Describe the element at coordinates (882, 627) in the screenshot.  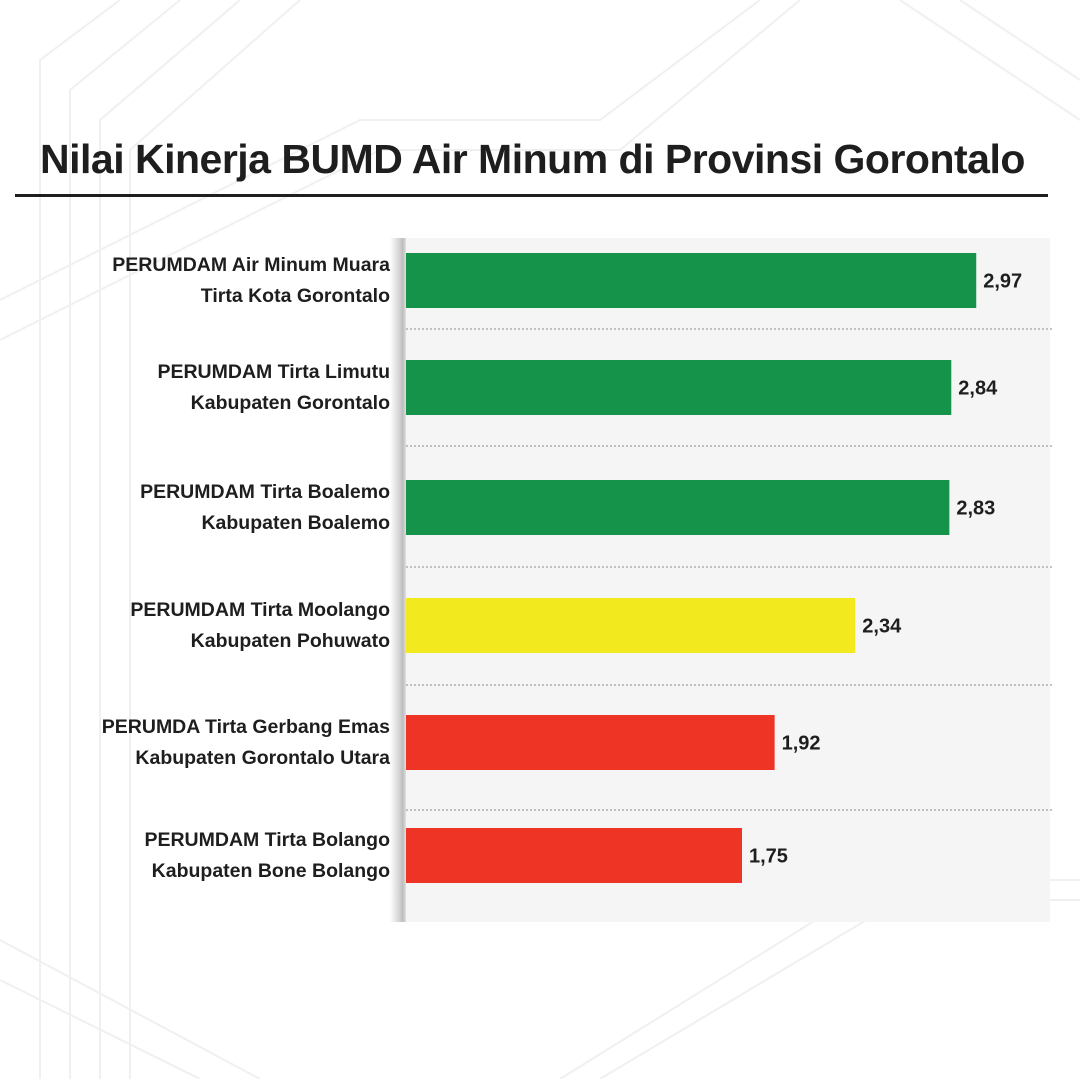
I see `data-label: 2,34` at that location.